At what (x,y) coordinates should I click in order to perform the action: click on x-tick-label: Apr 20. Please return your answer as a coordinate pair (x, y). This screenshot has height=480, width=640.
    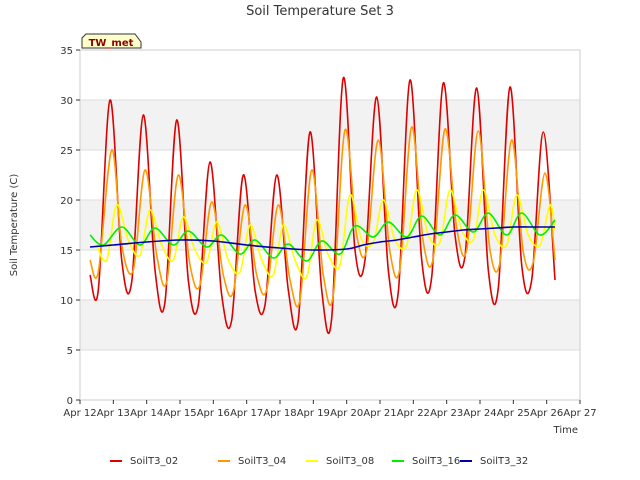
    Looking at the image, I should click on (346, 413).